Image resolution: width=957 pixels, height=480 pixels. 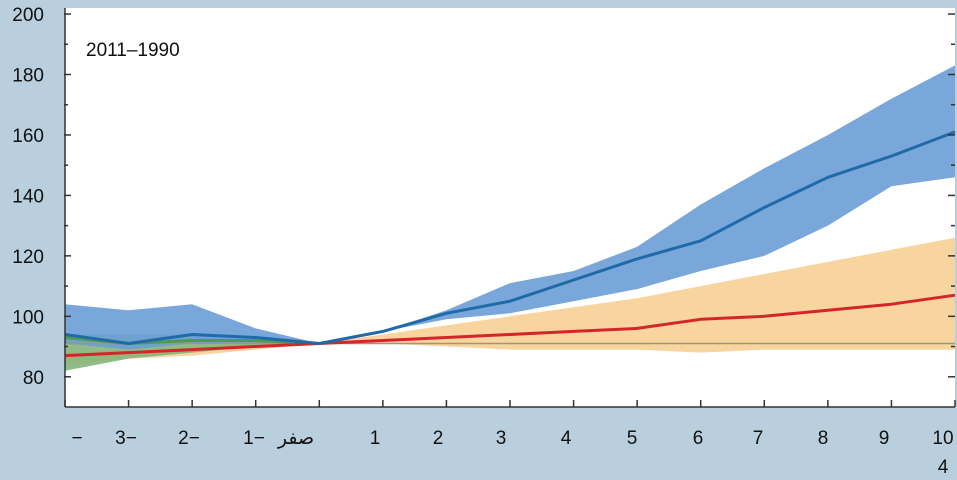 I want to click on y-tick-label: 100, so click(x=28, y=317).